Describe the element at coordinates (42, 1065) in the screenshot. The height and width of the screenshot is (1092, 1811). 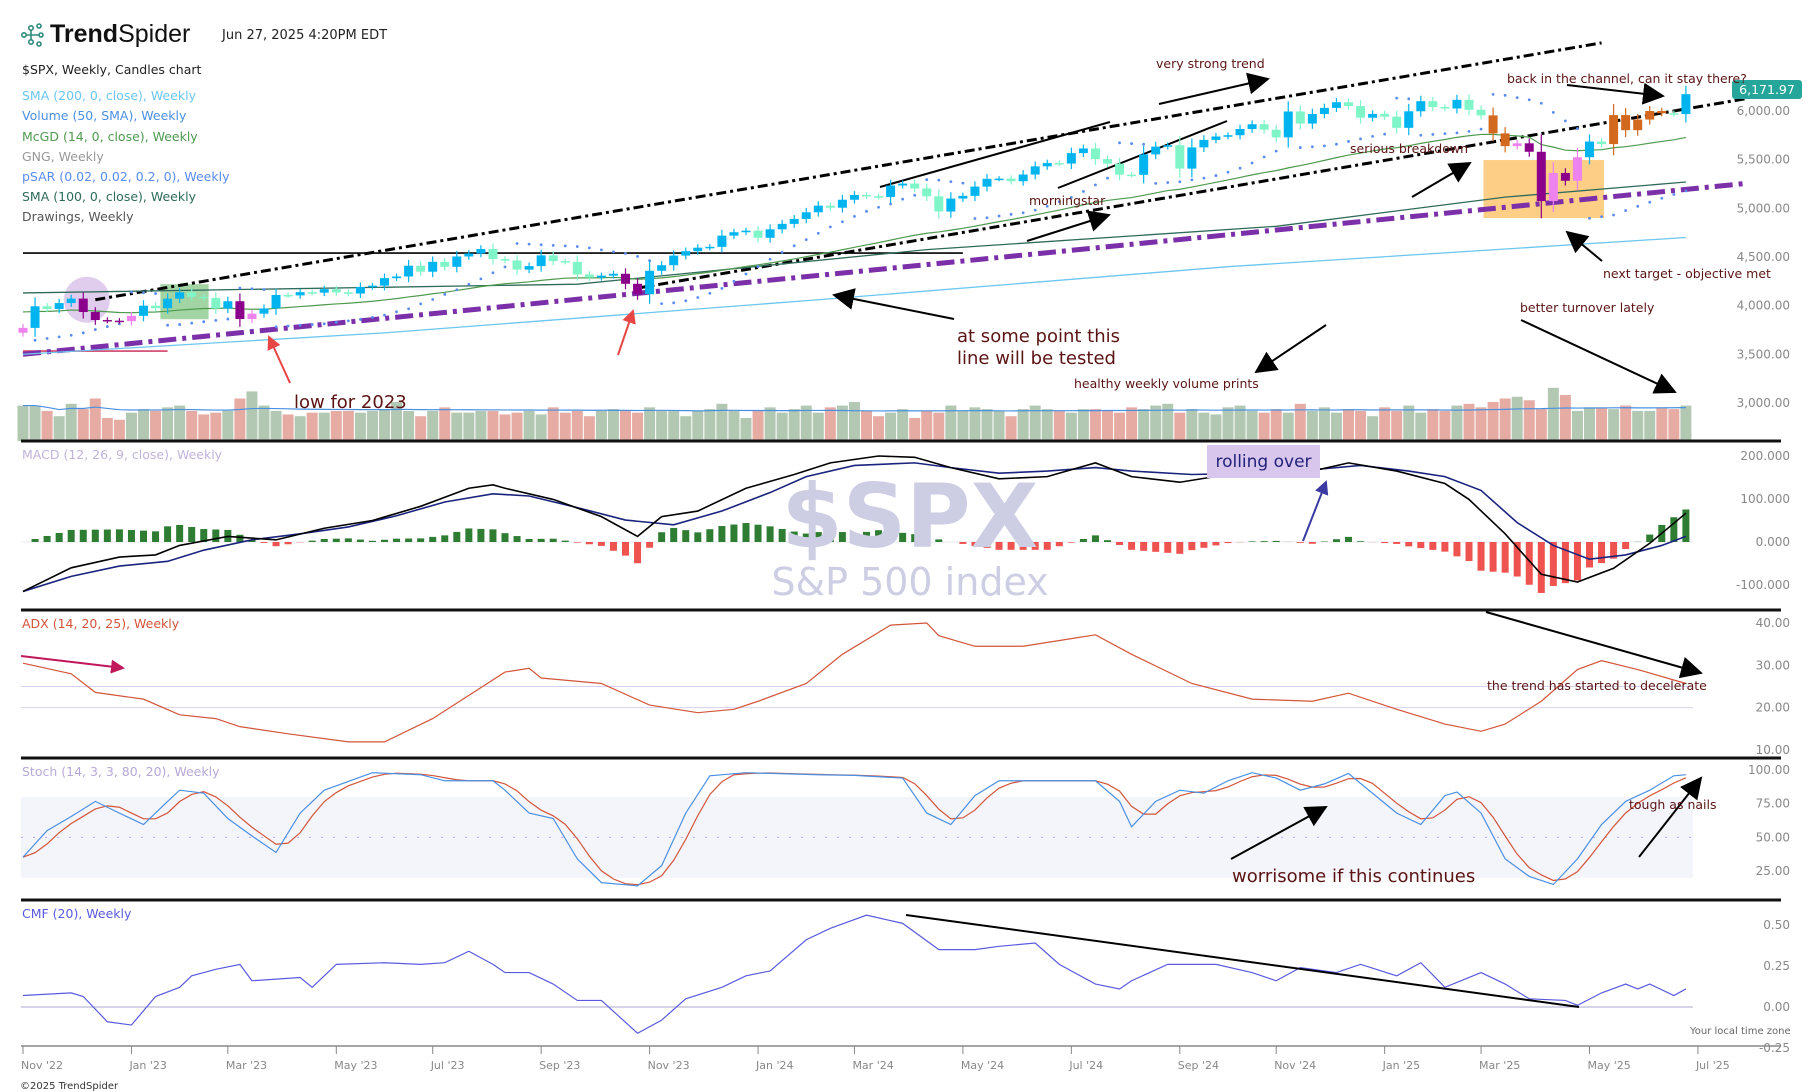
I see `x-tick-label: Nov '22` at that location.